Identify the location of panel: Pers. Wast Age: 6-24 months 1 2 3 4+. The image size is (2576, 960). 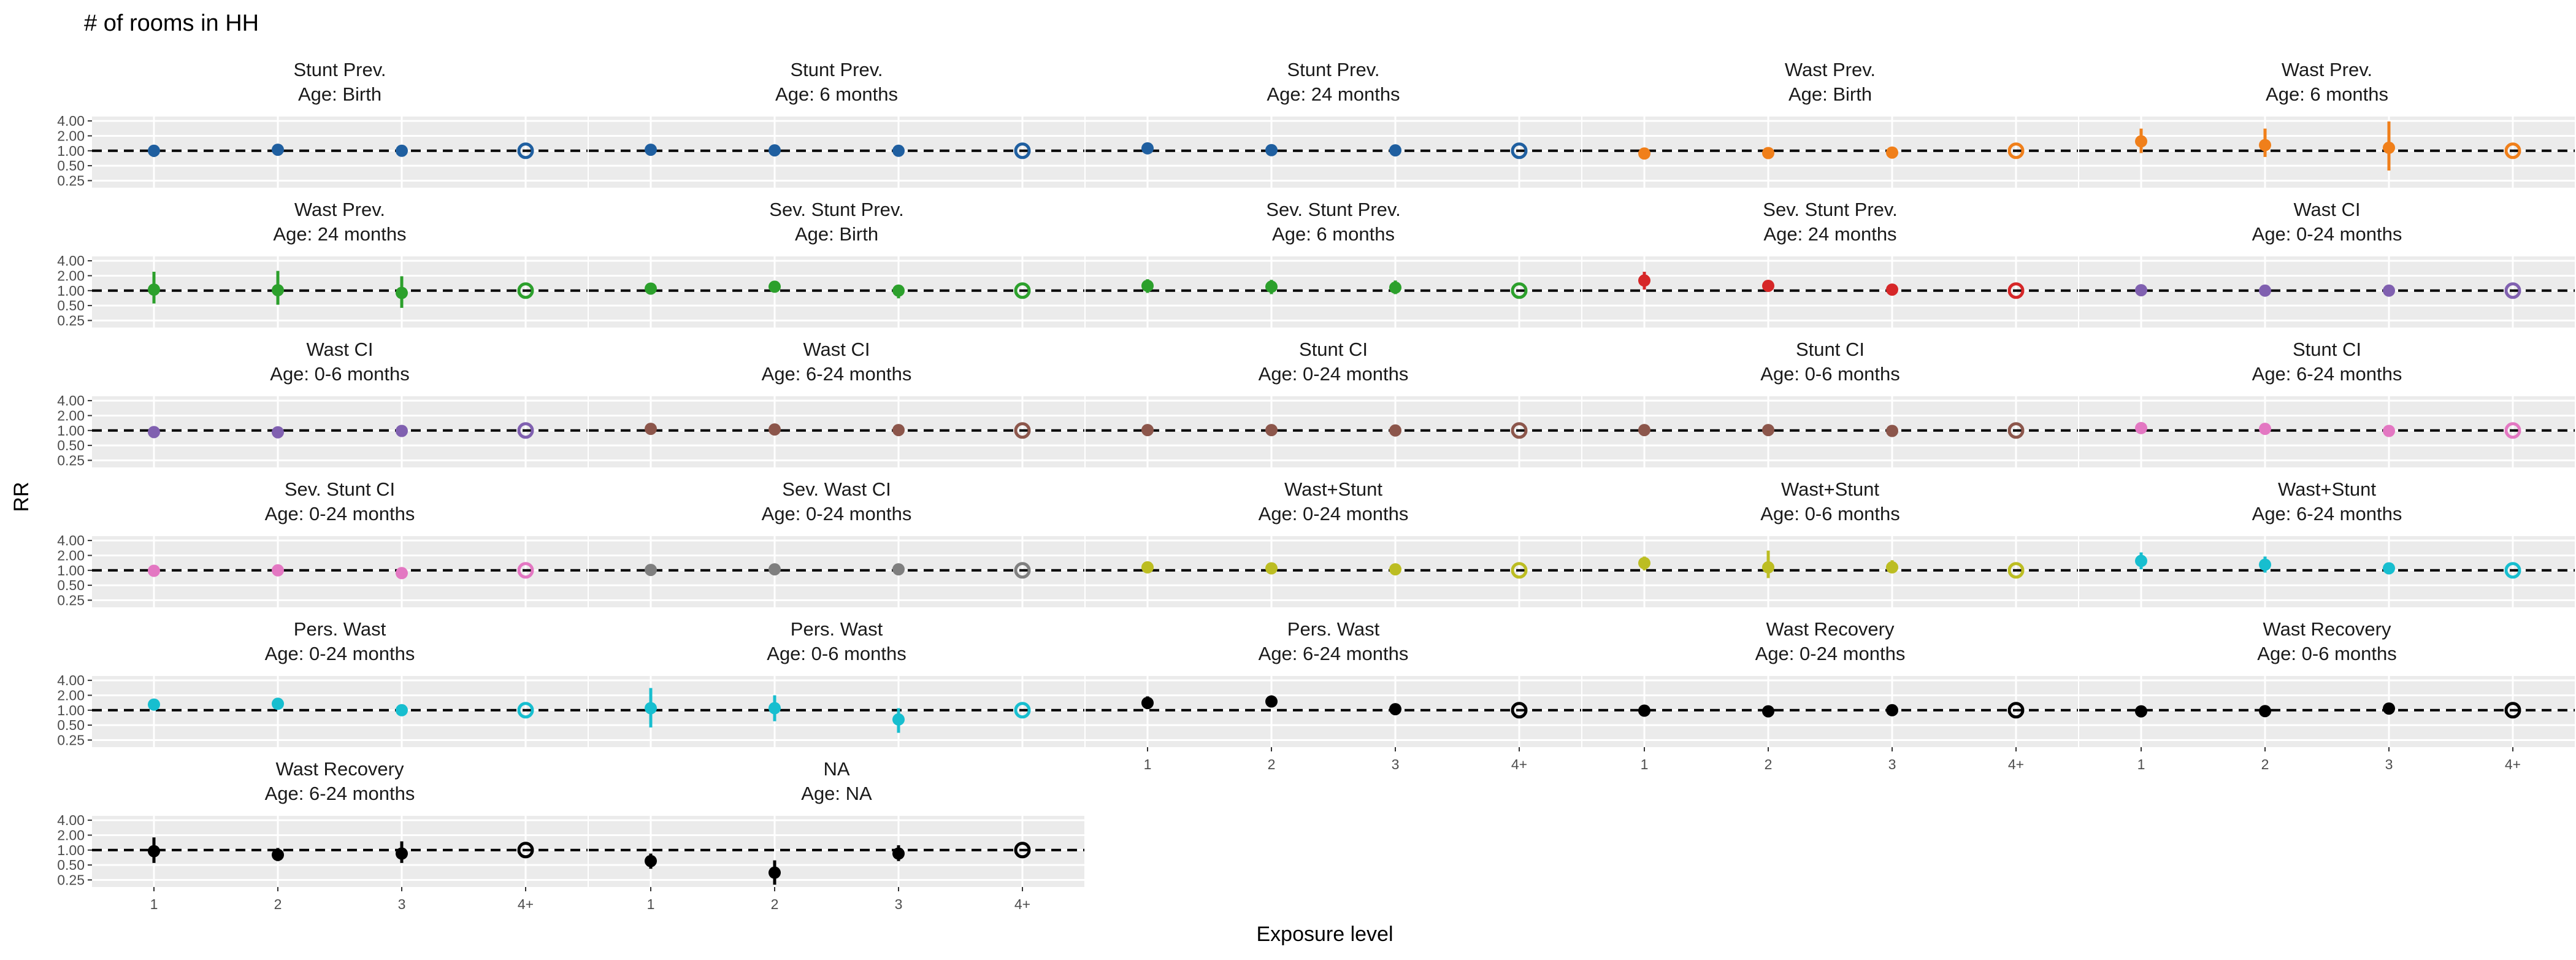
(1333, 695).